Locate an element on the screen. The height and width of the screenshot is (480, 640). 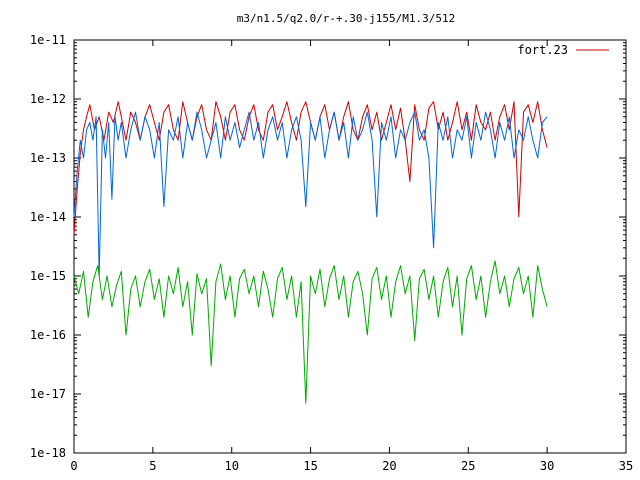
y-tick-label: 1e-12 is located at coordinates (48, 99).